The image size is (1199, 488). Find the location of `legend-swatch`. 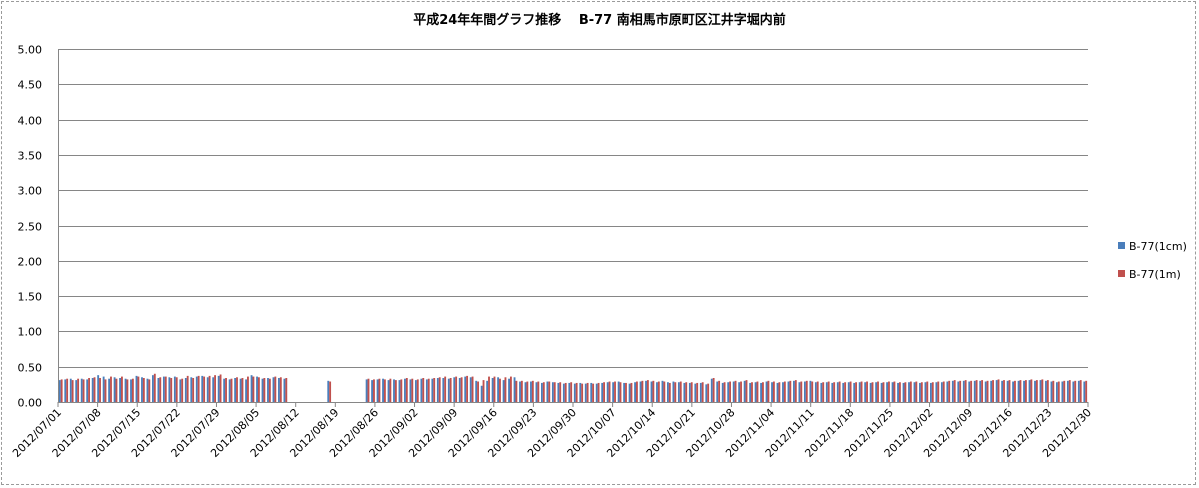

legend-swatch is located at coordinates (1121, 273).